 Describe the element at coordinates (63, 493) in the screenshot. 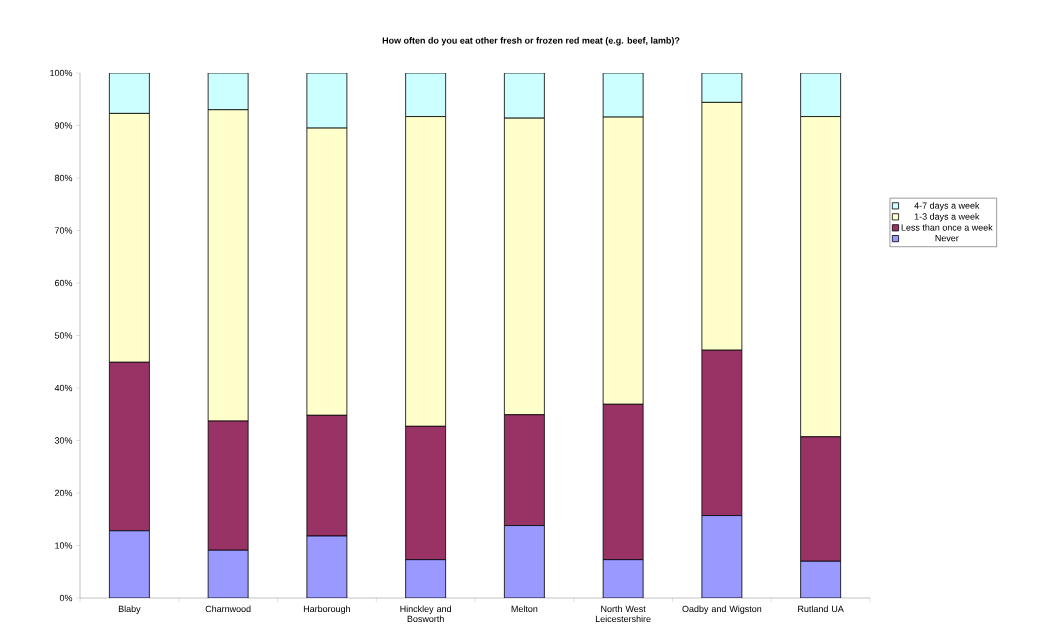

I see `y-tick-label: 20%` at that location.